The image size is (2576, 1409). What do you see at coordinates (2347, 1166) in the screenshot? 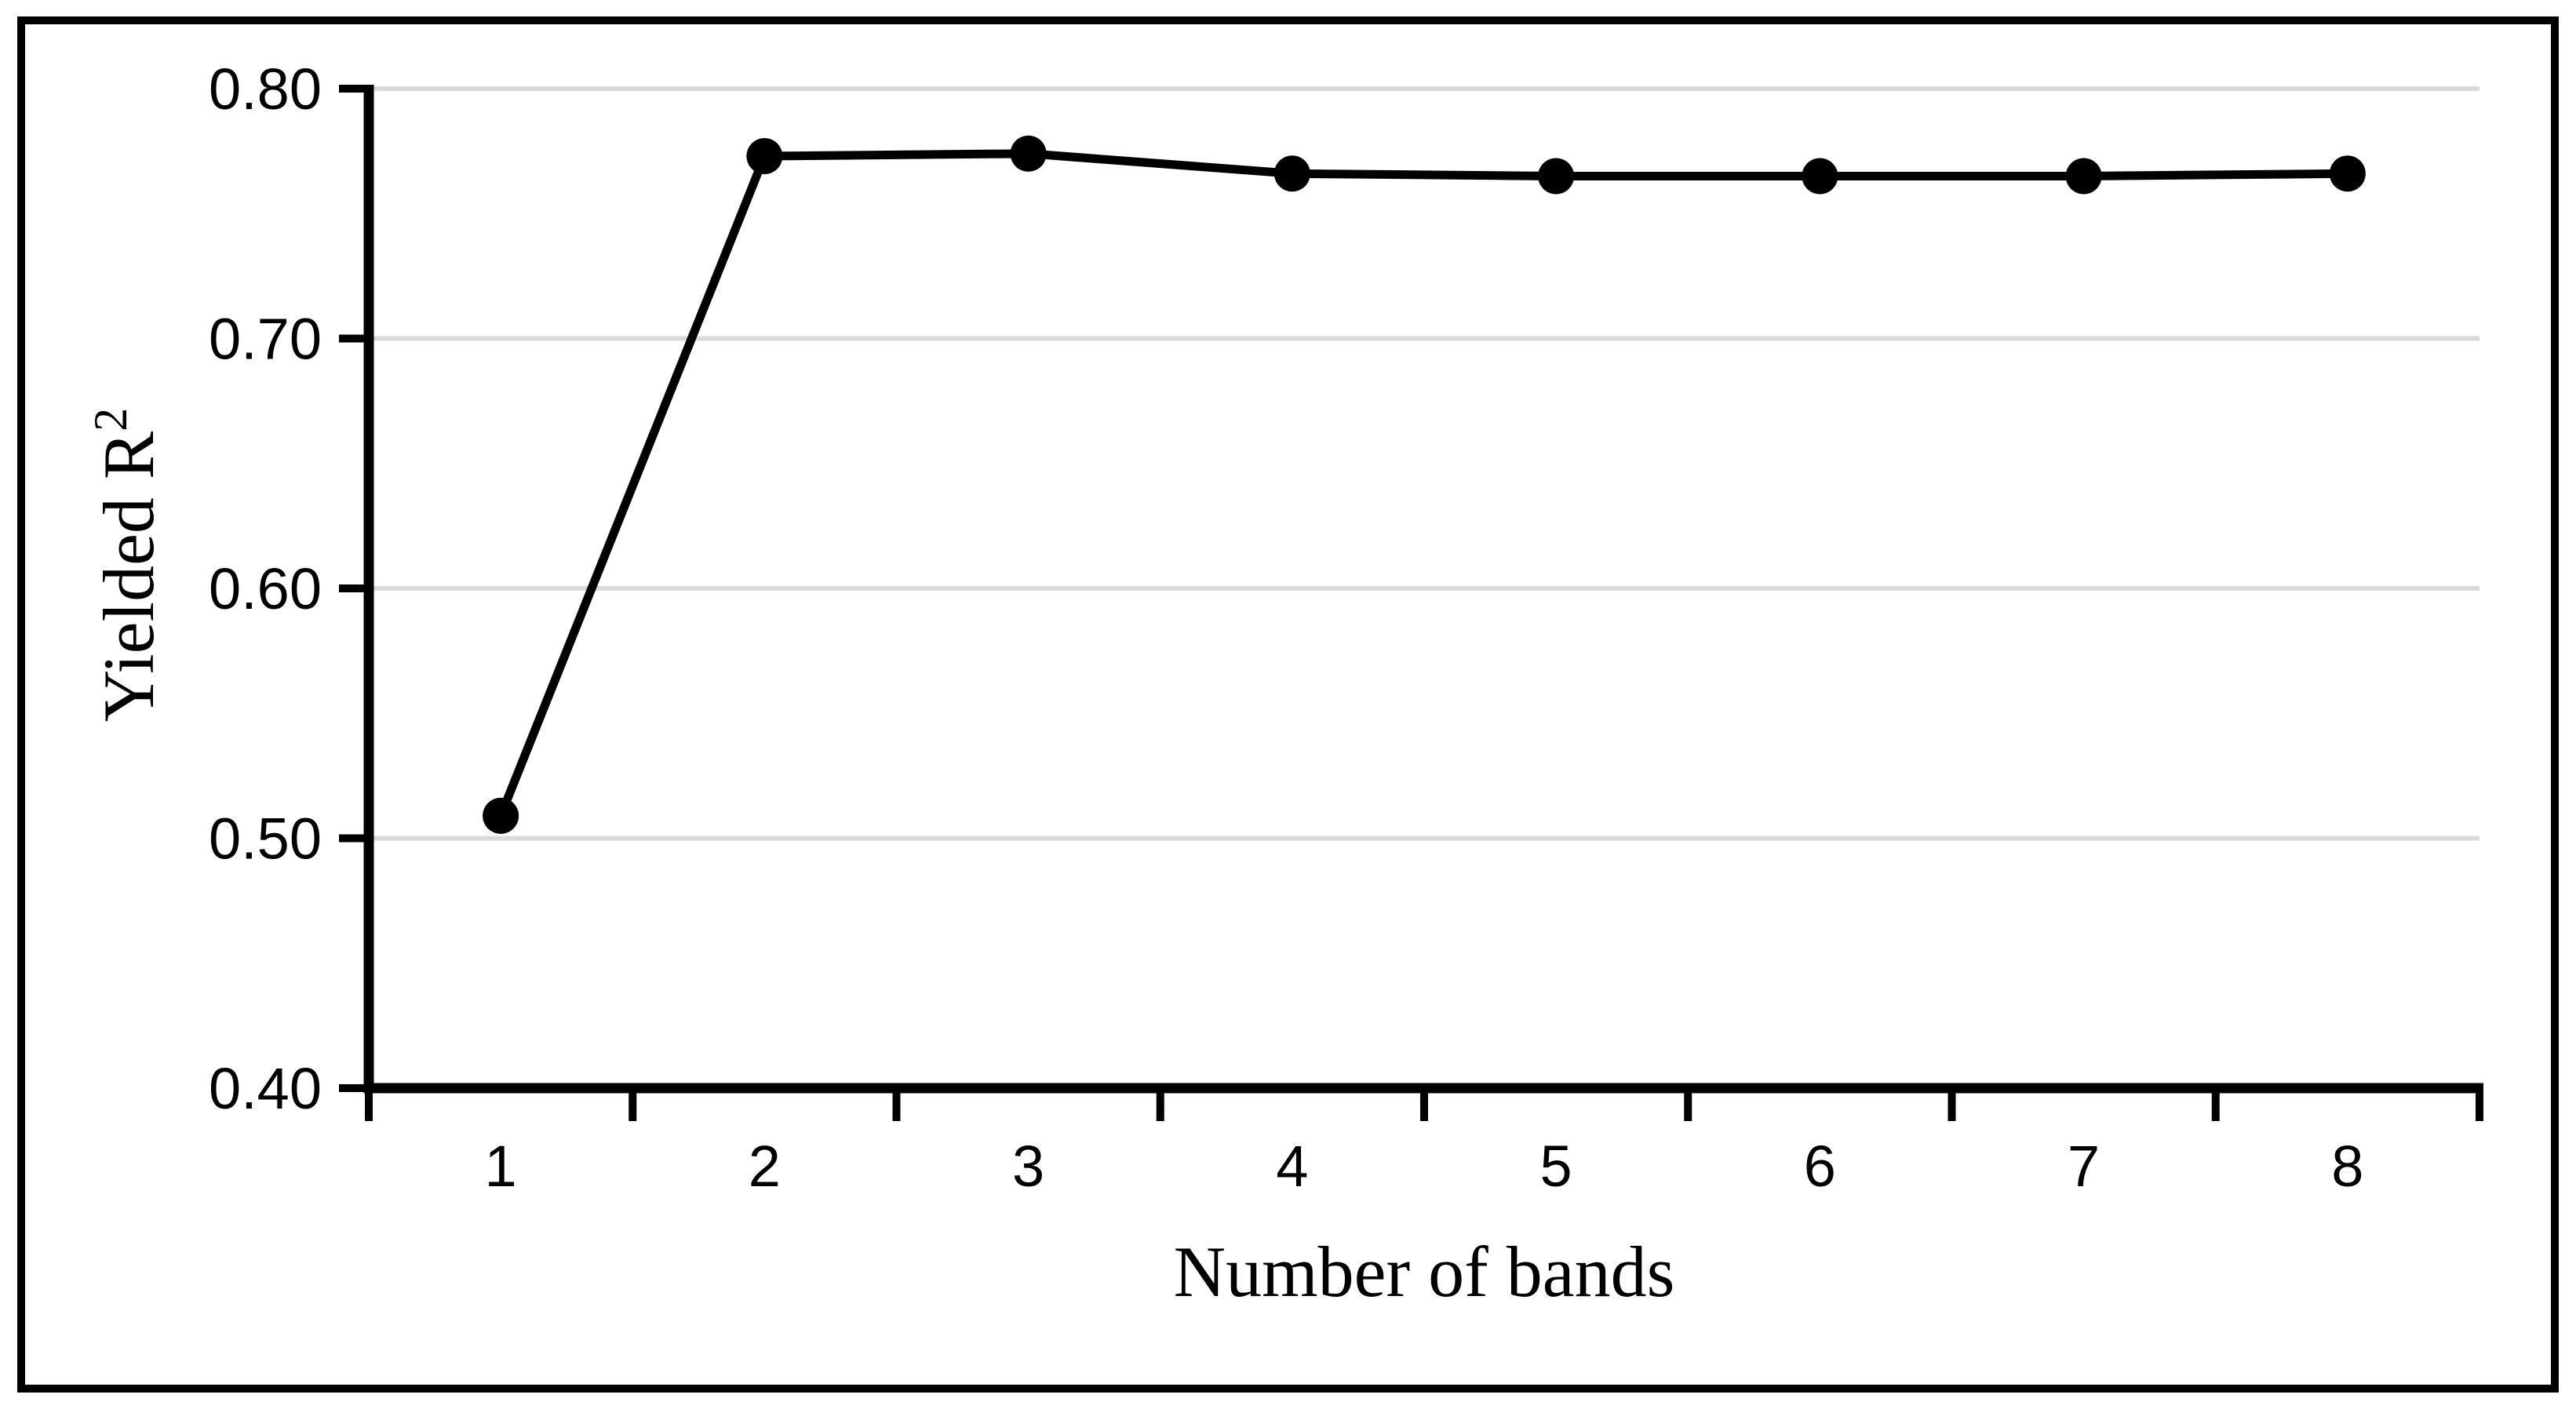
I see `x-tick-label: 8` at bounding box center [2347, 1166].